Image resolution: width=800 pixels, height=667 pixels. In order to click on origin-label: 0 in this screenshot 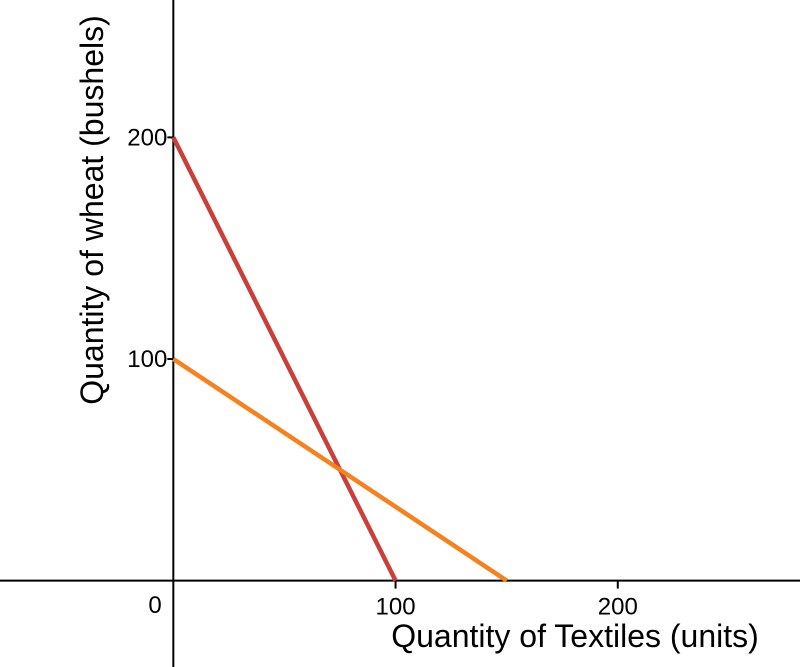, I will do `click(154, 605)`.